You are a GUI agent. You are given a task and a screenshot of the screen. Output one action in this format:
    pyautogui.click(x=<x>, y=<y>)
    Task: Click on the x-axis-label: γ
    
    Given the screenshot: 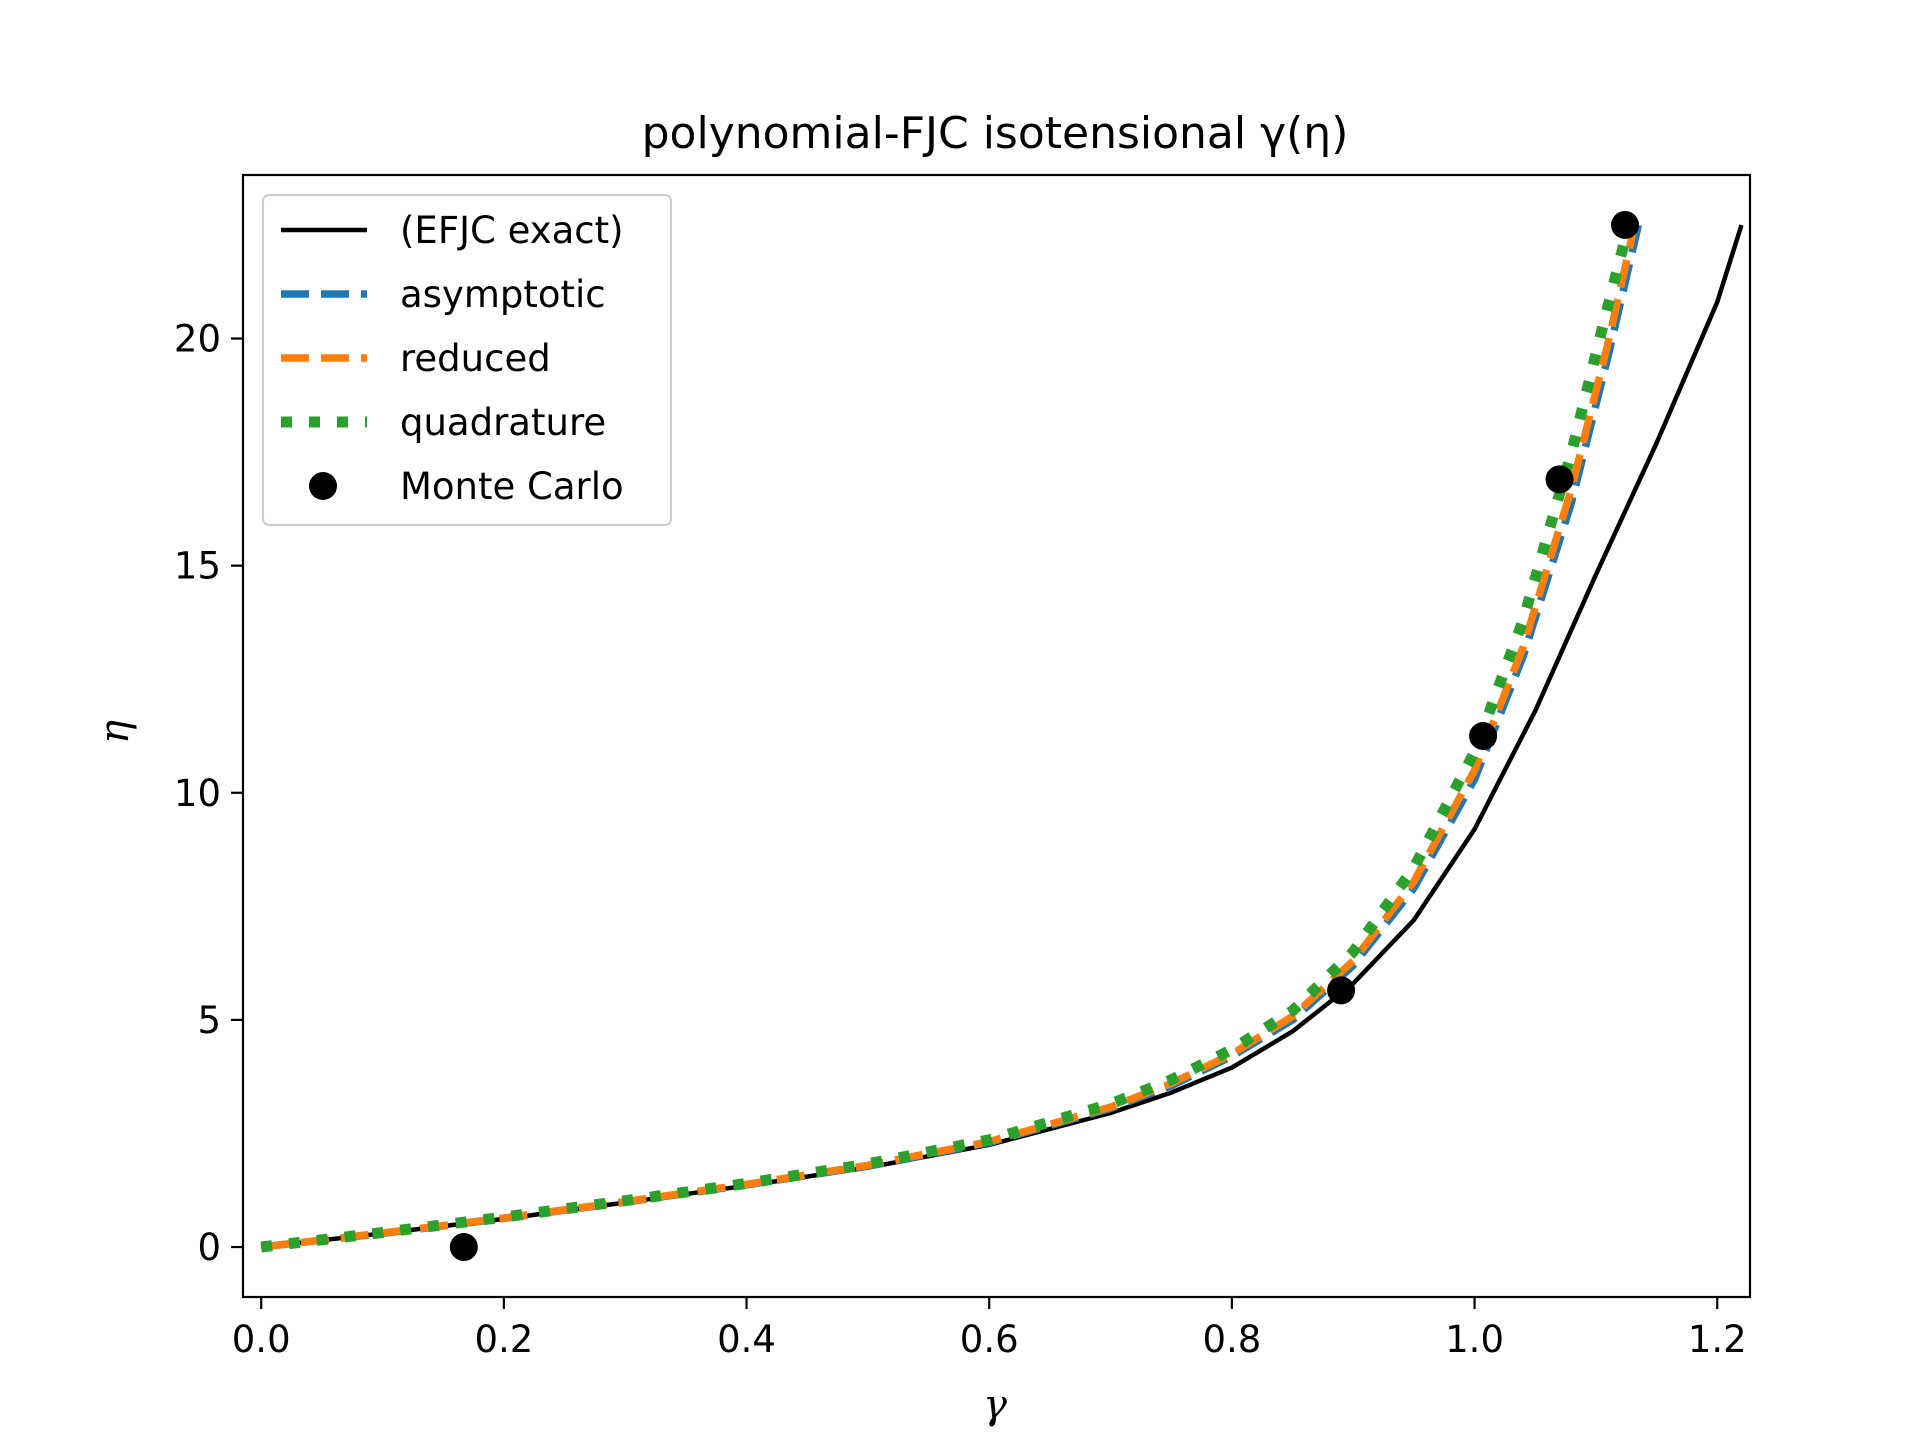 What is the action you would take?
    pyautogui.click(x=995, y=1405)
    